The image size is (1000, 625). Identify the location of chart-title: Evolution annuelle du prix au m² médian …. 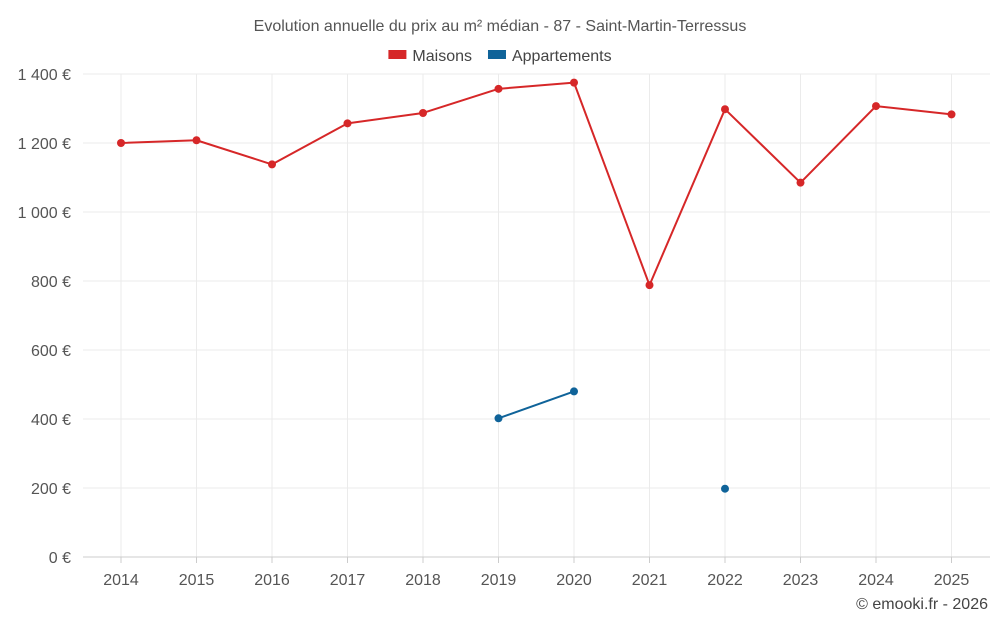
(500, 26).